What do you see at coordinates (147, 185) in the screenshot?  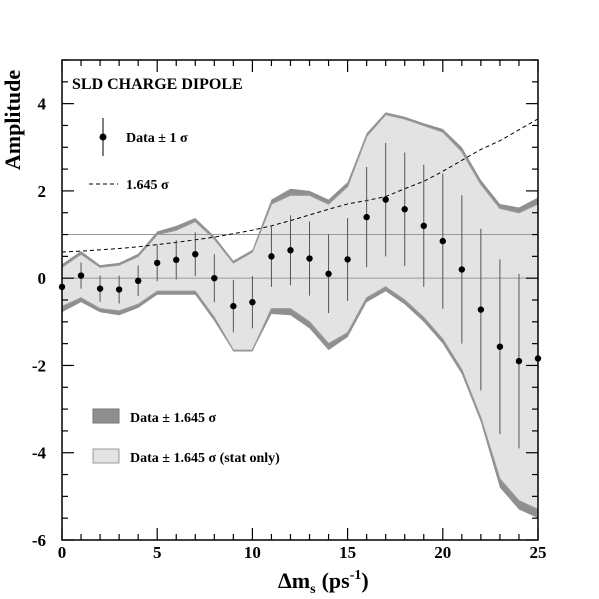 I see `legend-label-1645sigma: 1.645 σ` at bounding box center [147, 185].